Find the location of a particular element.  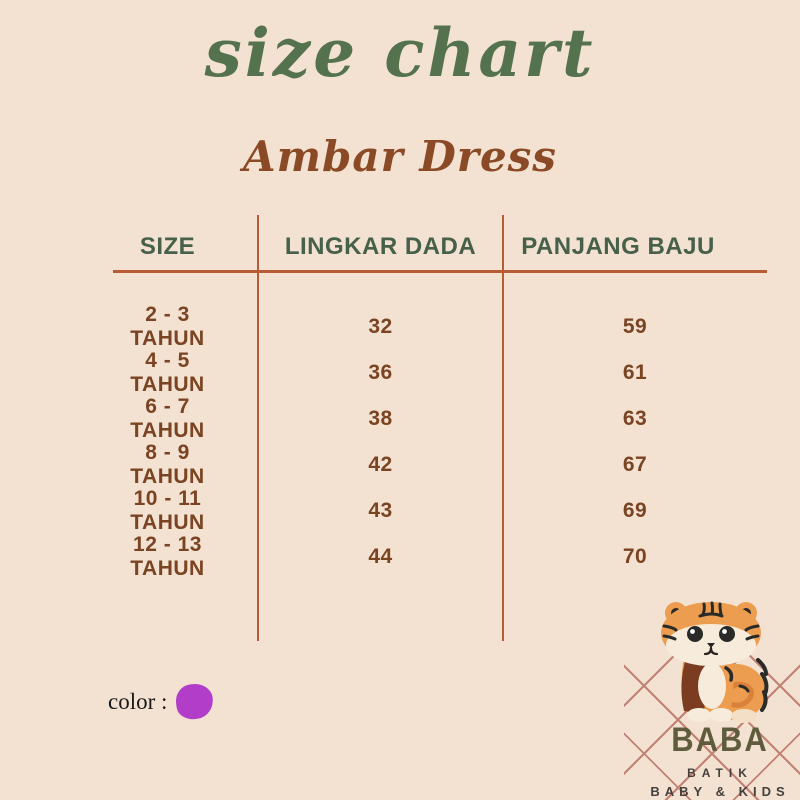

table-row-lingkar-dada: 44 is located at coordinates (380, 556).